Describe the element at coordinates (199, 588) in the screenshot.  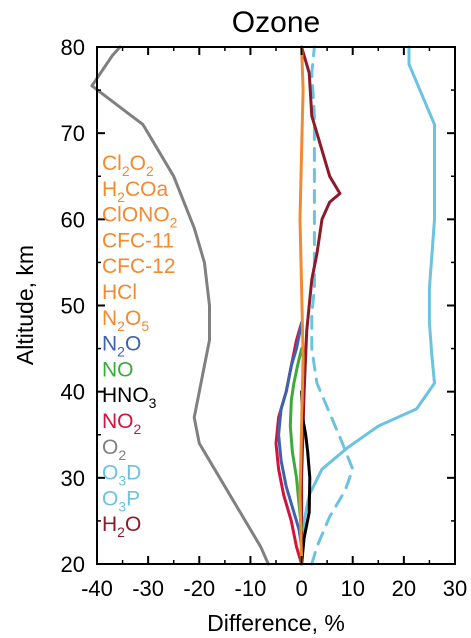
I see `x-tick-label: -20` at that location.